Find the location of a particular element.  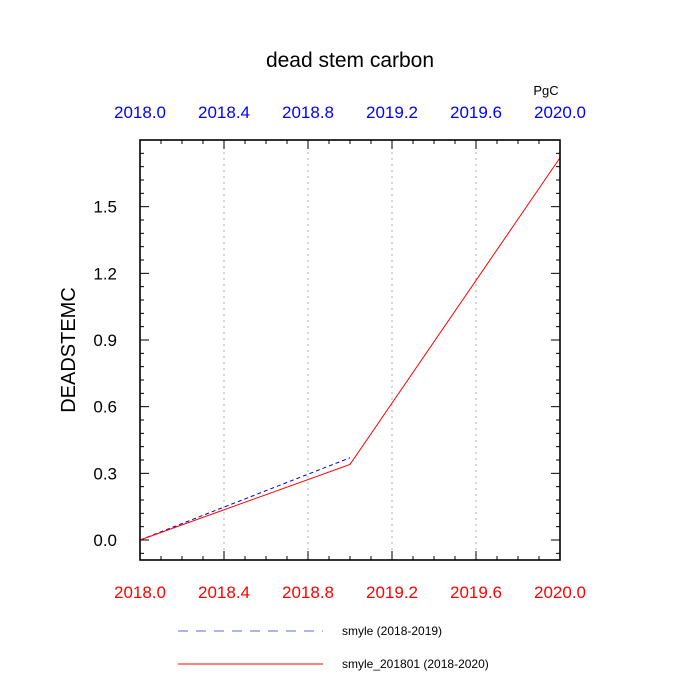

y-axis-label: DEADSTEMC is located at coordinates (69, 350).